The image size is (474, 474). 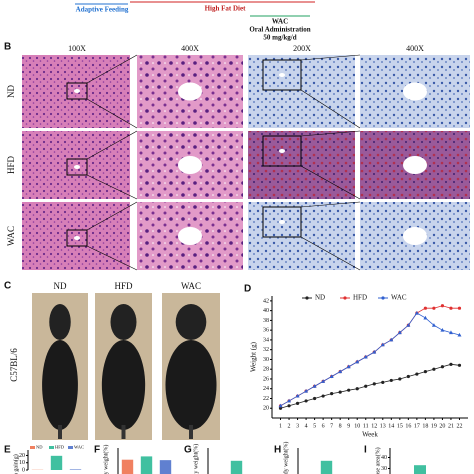 What do you see at coordinates (408, 426) in the screenshot?
I see `x-tick-label: 16` at bounding box center [408, 426].